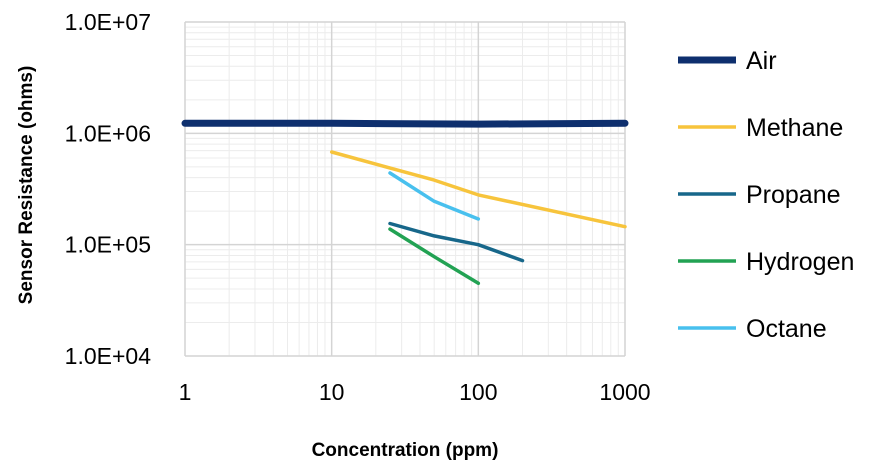 The image size is (882, 470). I want to click on y-tick-label: 1.0E+04, so click(108, 356).